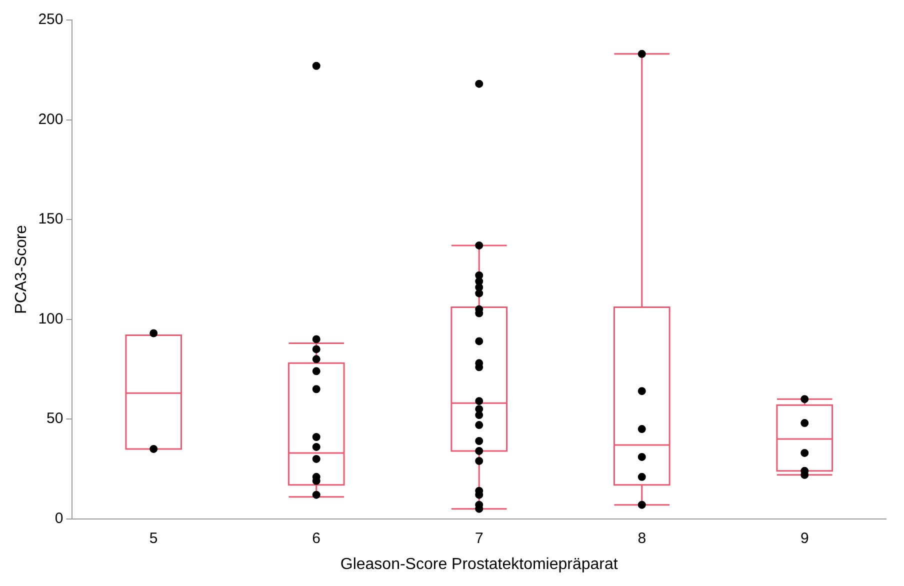  Describe the element at coordinates (153, 538) in the screenshot. I see `x-tick-label: 5` at that location.